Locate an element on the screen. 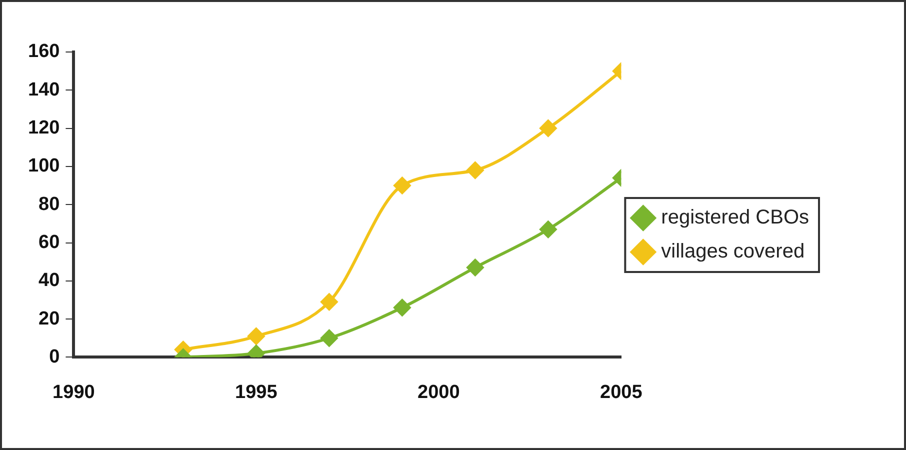 The height and width of the screenshot is (450, 906). legend-label: villages covered is located at coordinates (733, 251).